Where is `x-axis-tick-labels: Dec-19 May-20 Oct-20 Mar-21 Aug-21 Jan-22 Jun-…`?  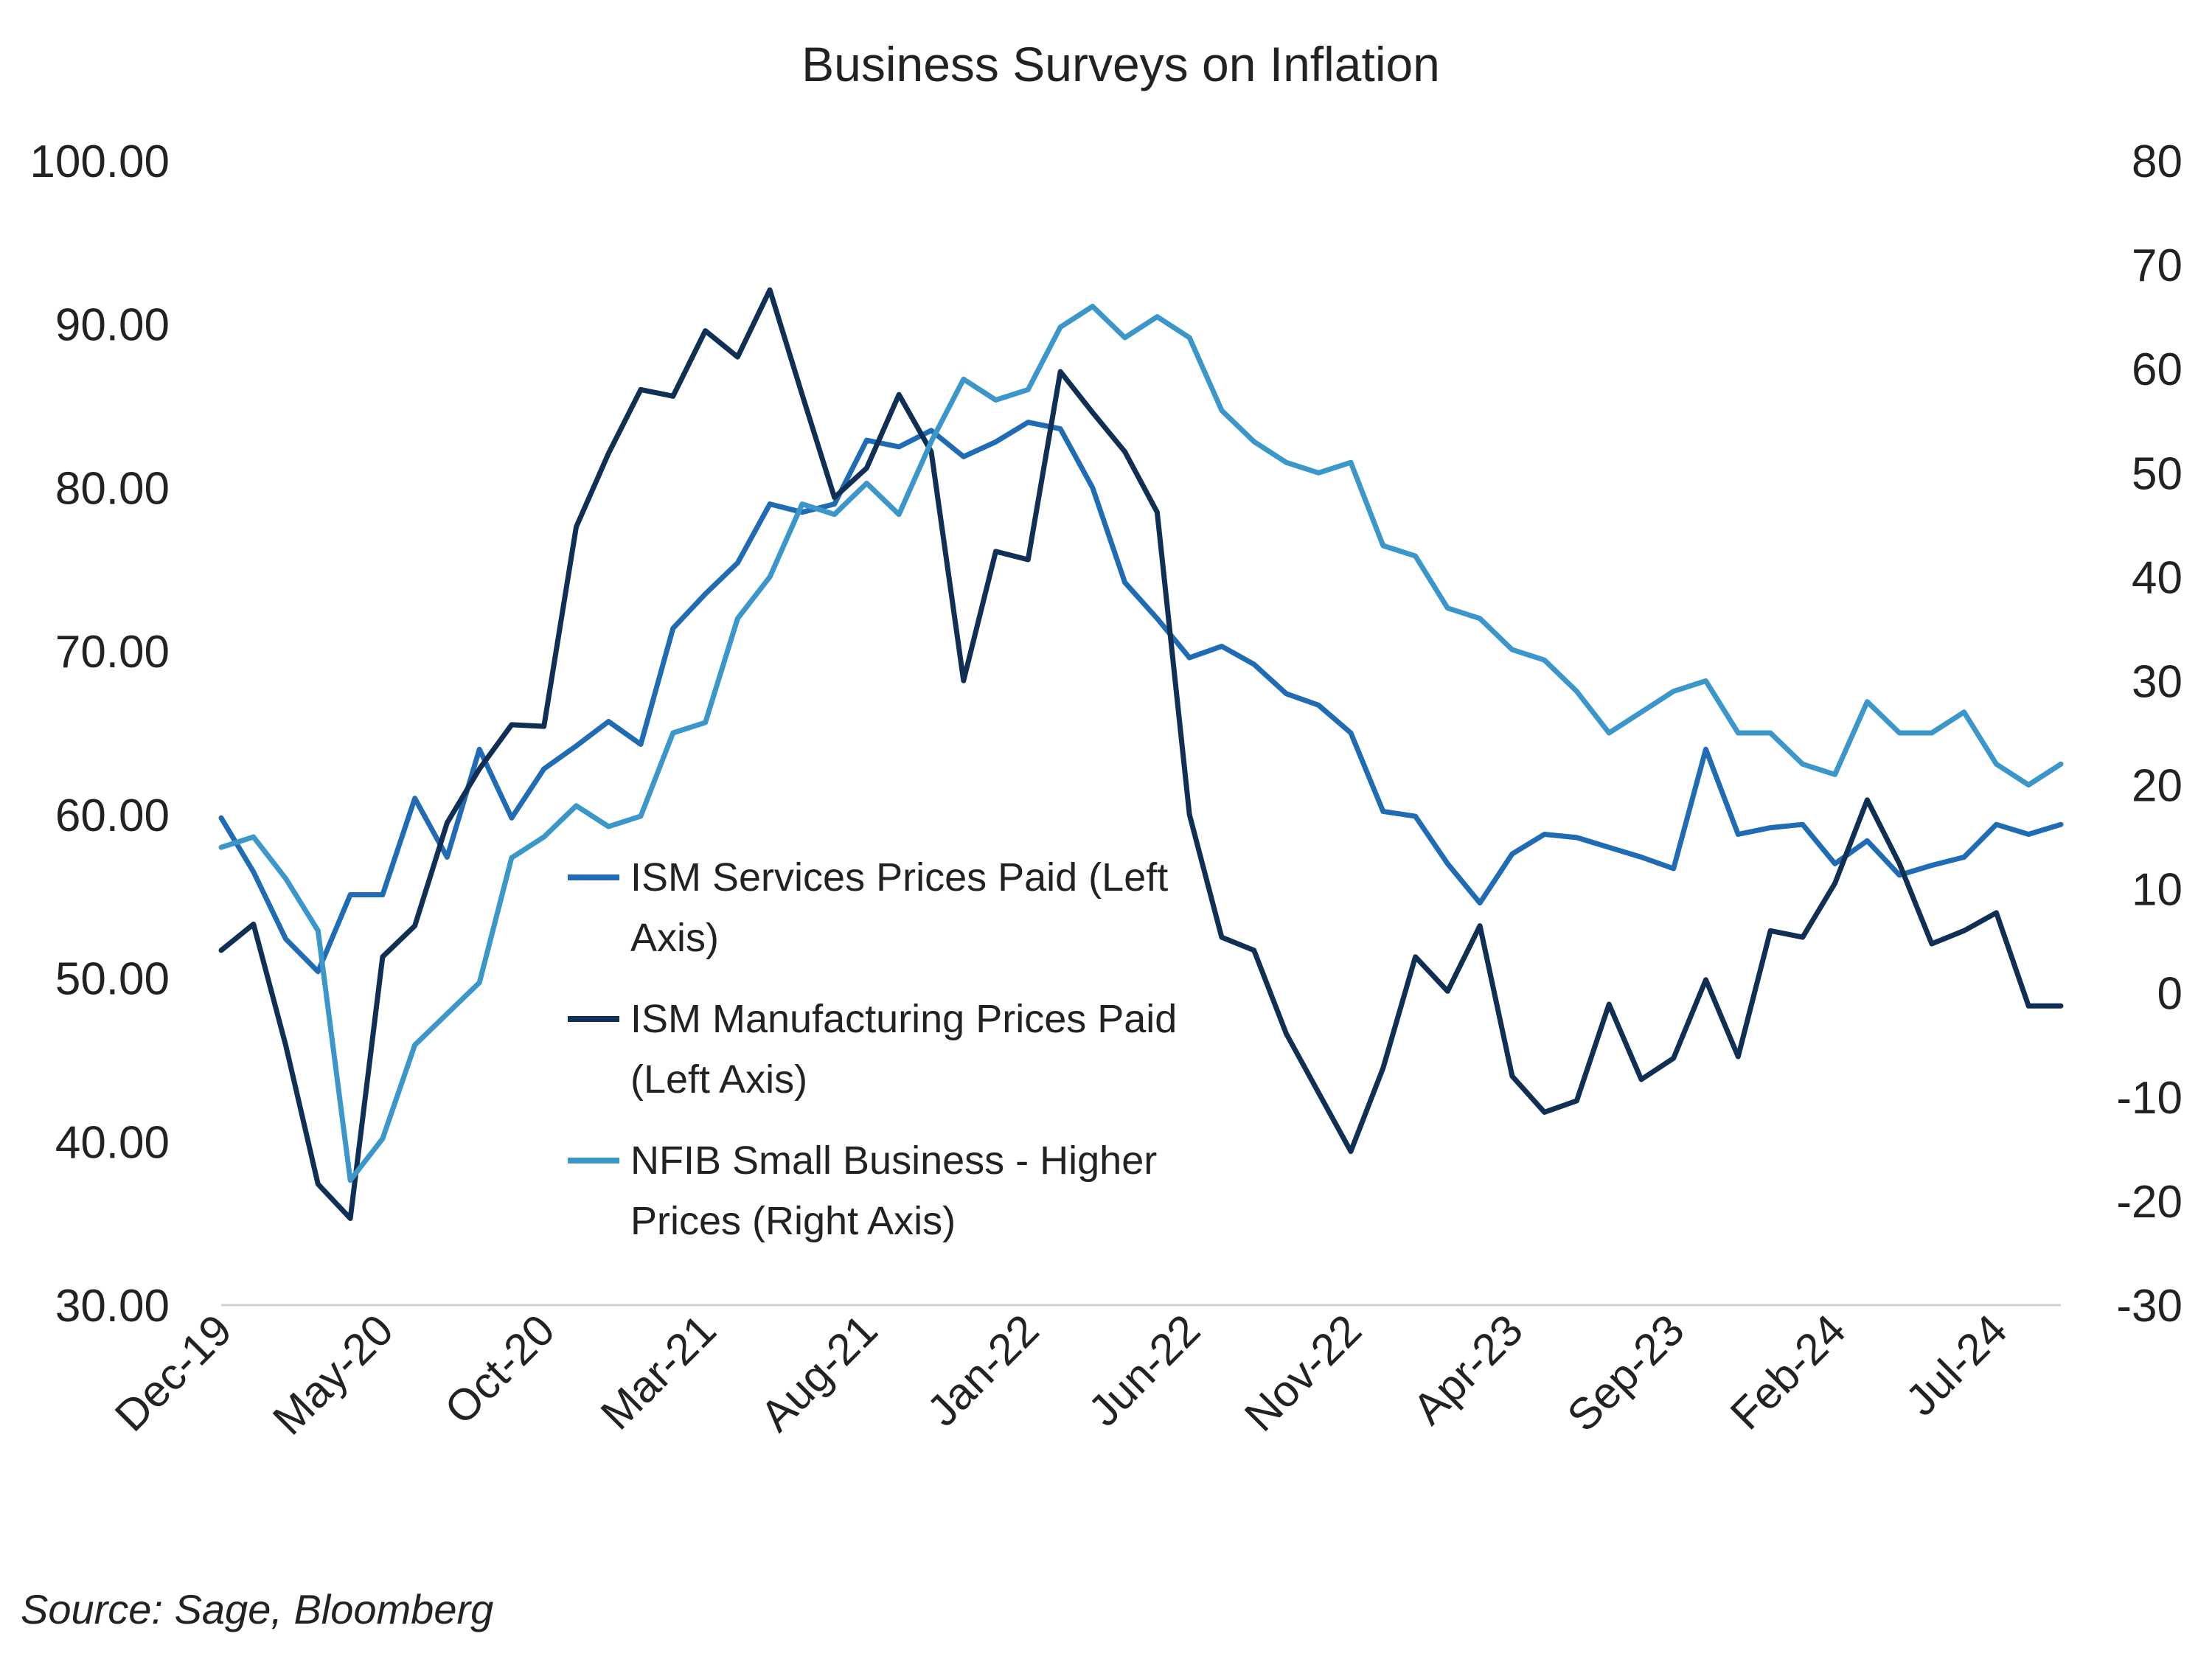
x-axis-tick-labels: Dec-19 May-20 Oct-20 Mar-21 Aug-21 Jan-22 Jun-… is located at coordinates (1061, 1374).